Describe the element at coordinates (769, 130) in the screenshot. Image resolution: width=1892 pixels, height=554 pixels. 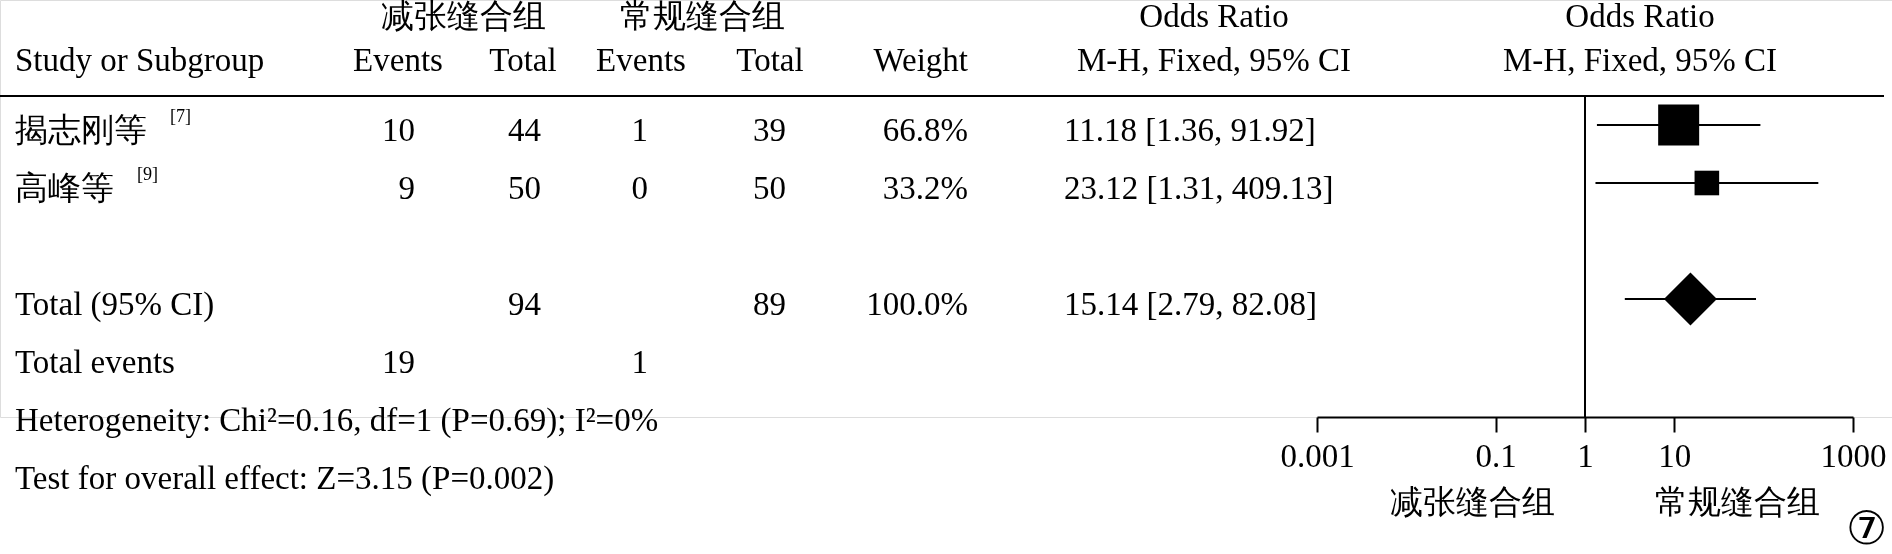
I see `text: 39` at that location.